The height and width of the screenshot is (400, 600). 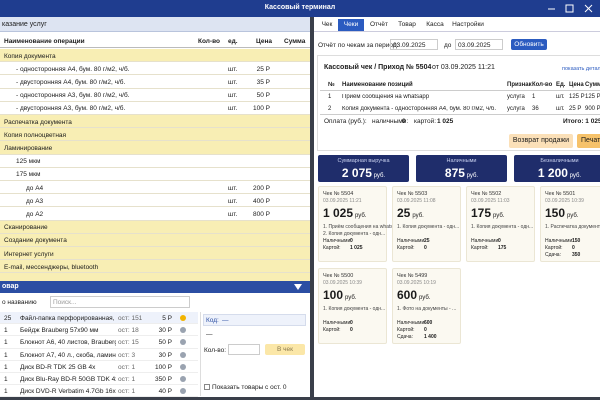 I want to click on card-payment-value: 150, so click(x=576, y=241).